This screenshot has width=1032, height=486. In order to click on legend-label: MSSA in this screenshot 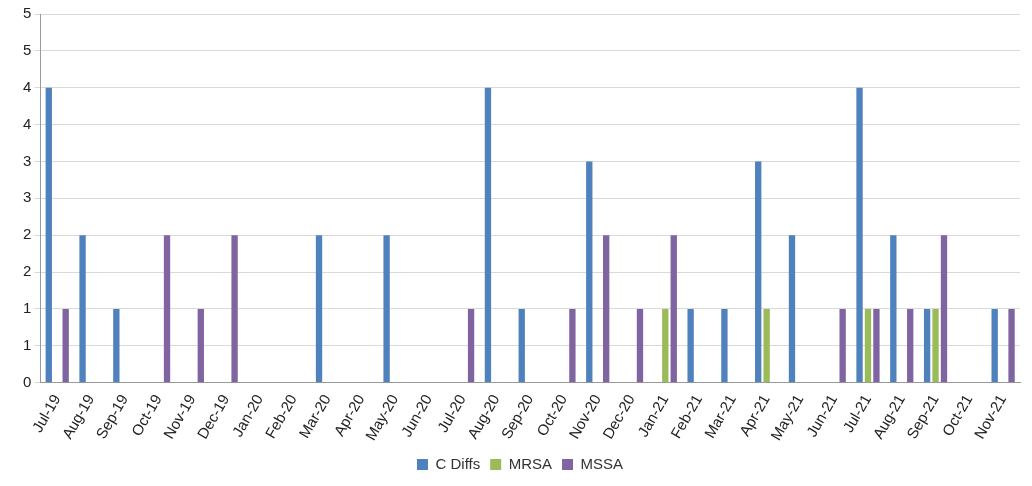, I will do `click(602, 463)`.